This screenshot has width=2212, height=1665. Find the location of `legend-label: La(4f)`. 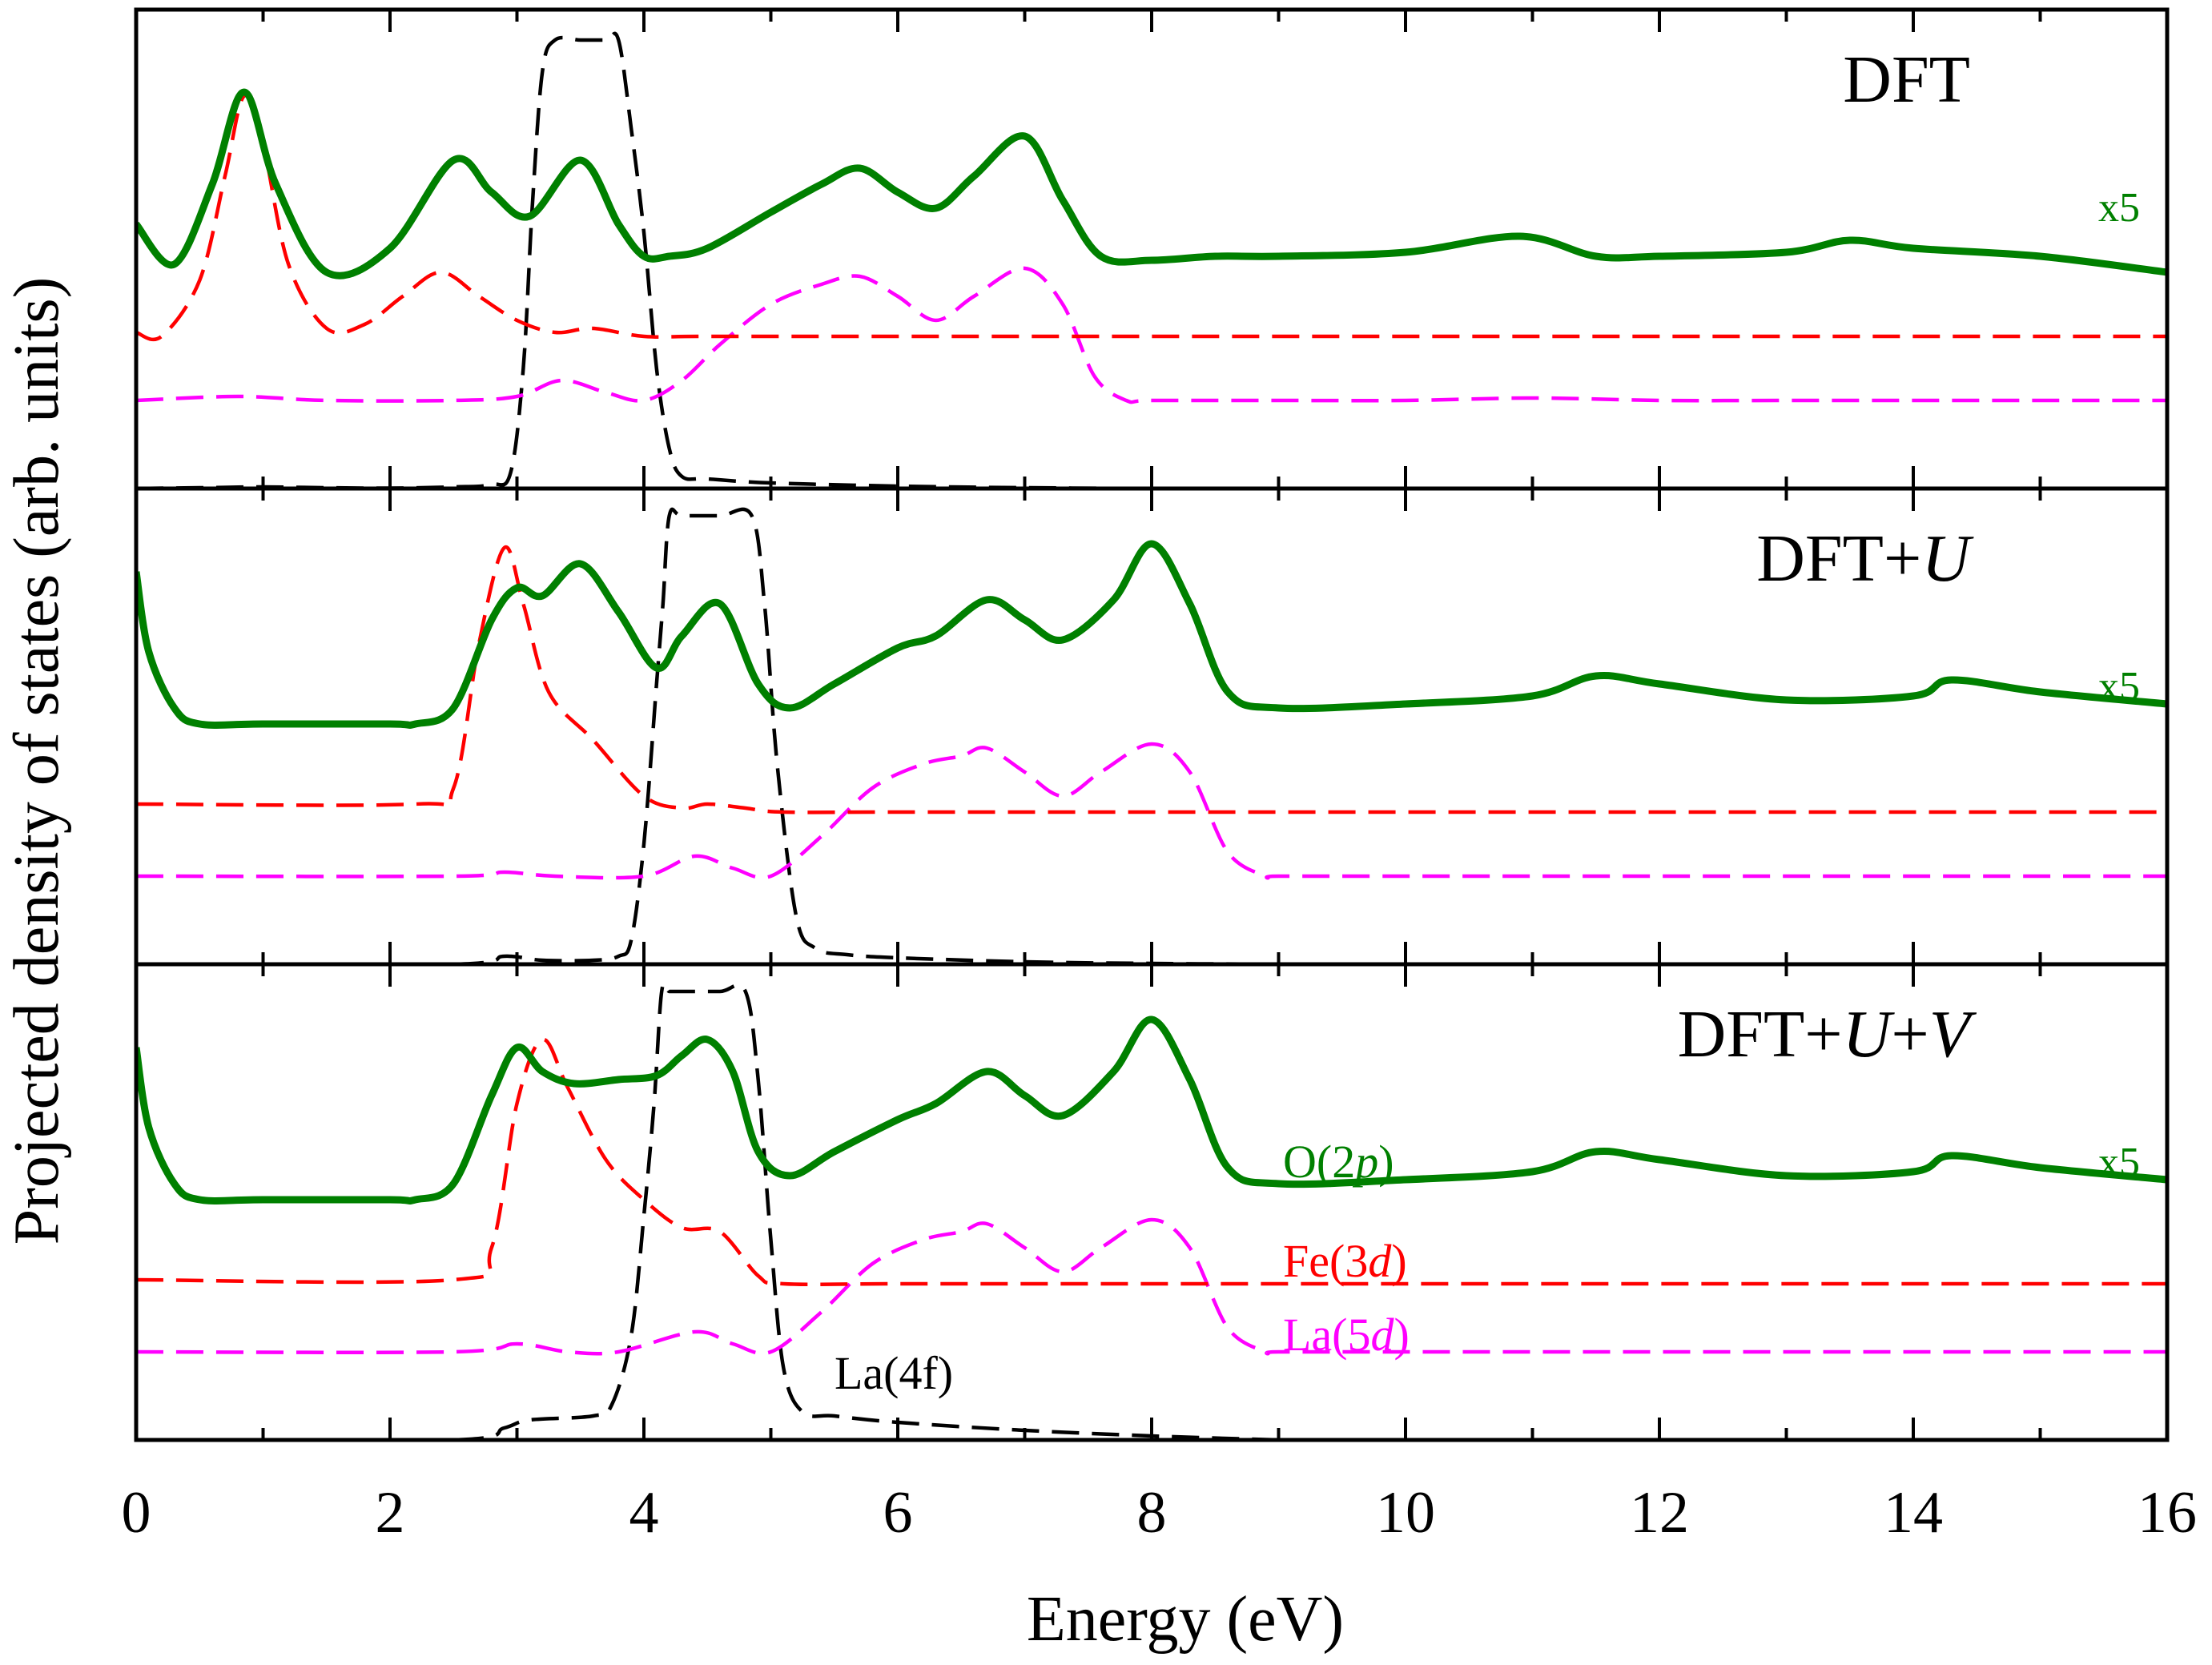

legend-label: La(4f) is located at coordinates (894, 1373).